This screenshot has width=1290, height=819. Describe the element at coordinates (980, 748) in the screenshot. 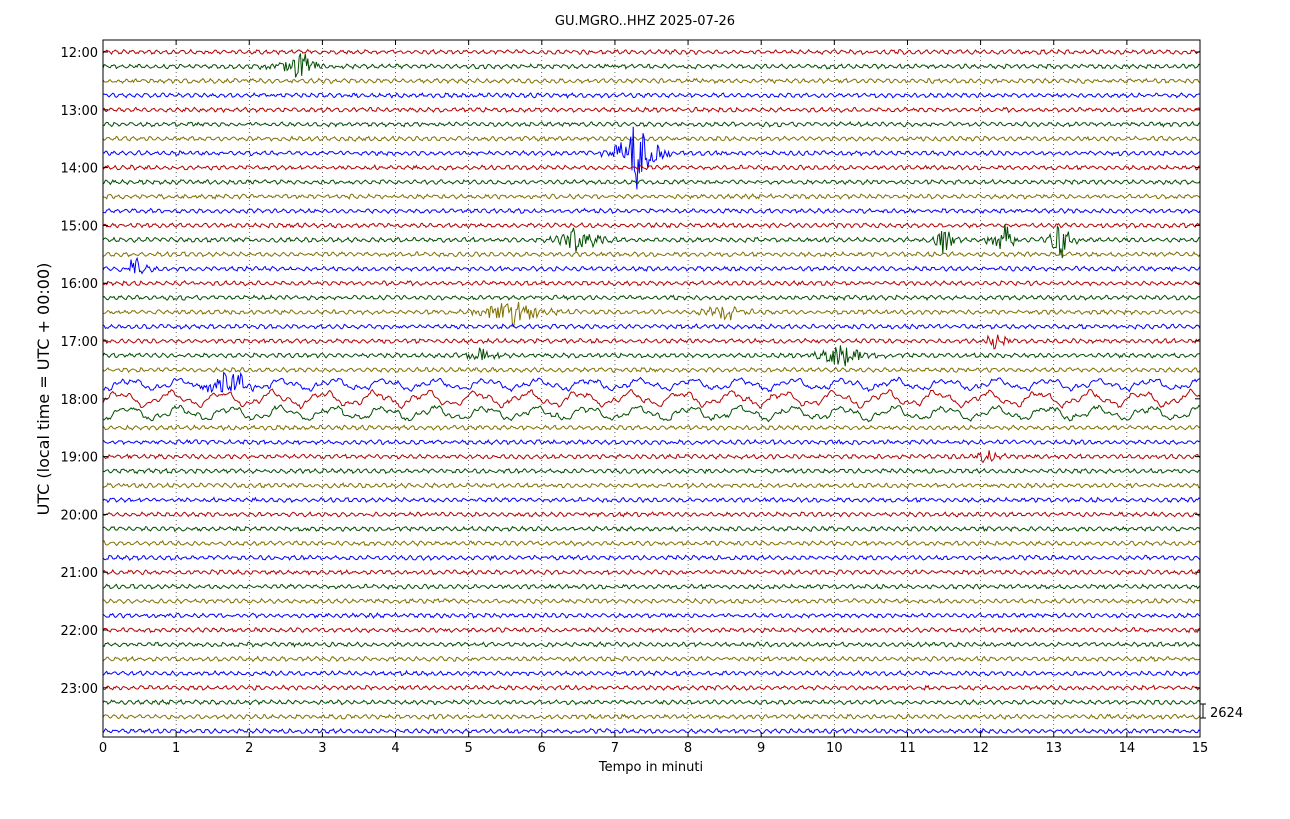

I see `x-tick-label: 12` at that location.